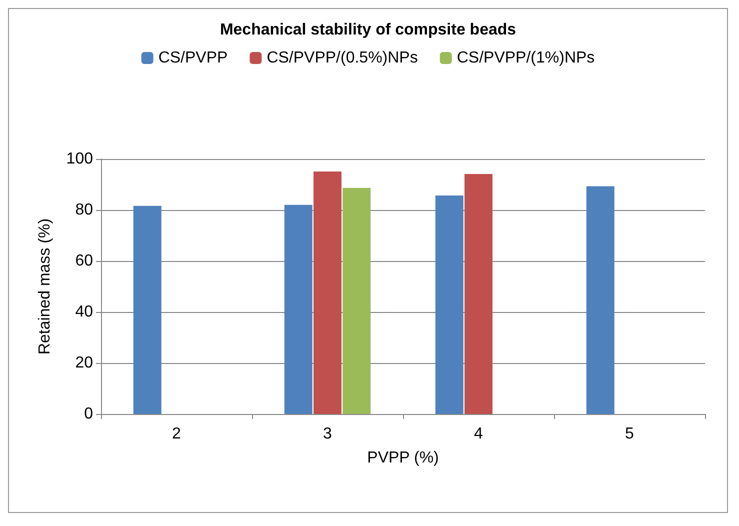 This screenshot has height=526, width=739. What do you see at coordinates (84, 261) in the screenshot?
I see `y-tick-label: 60` at bounding box center [84, 261].